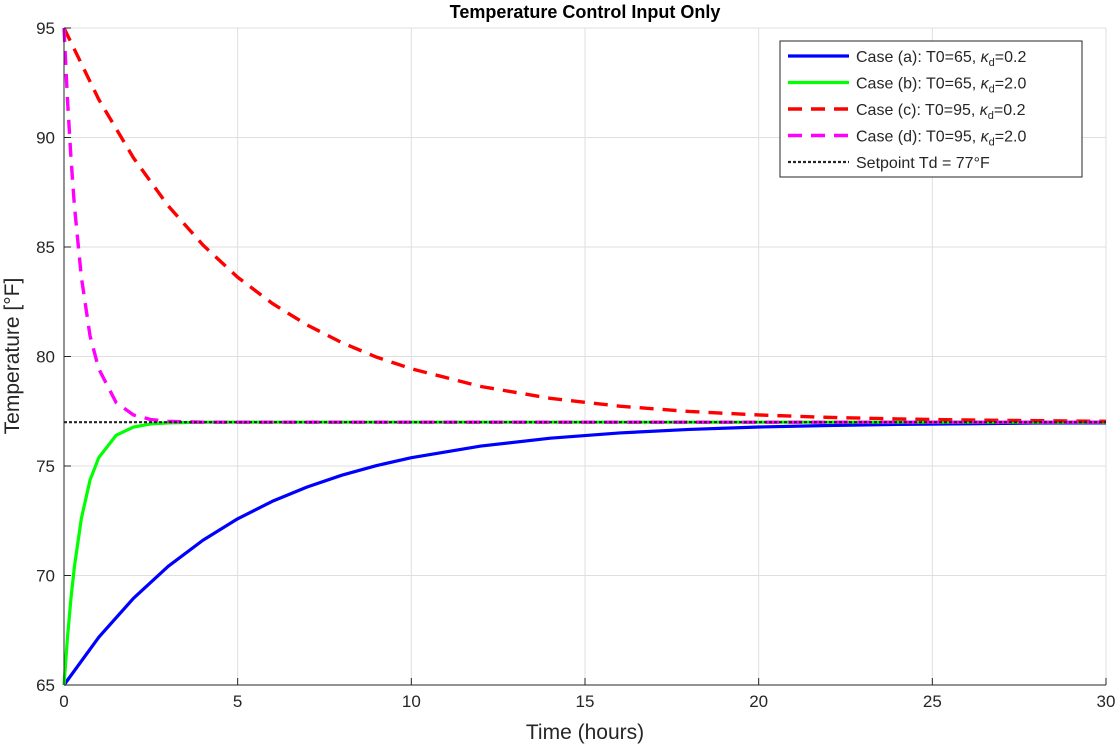  I want to click on legend-box, so click(931, 109).